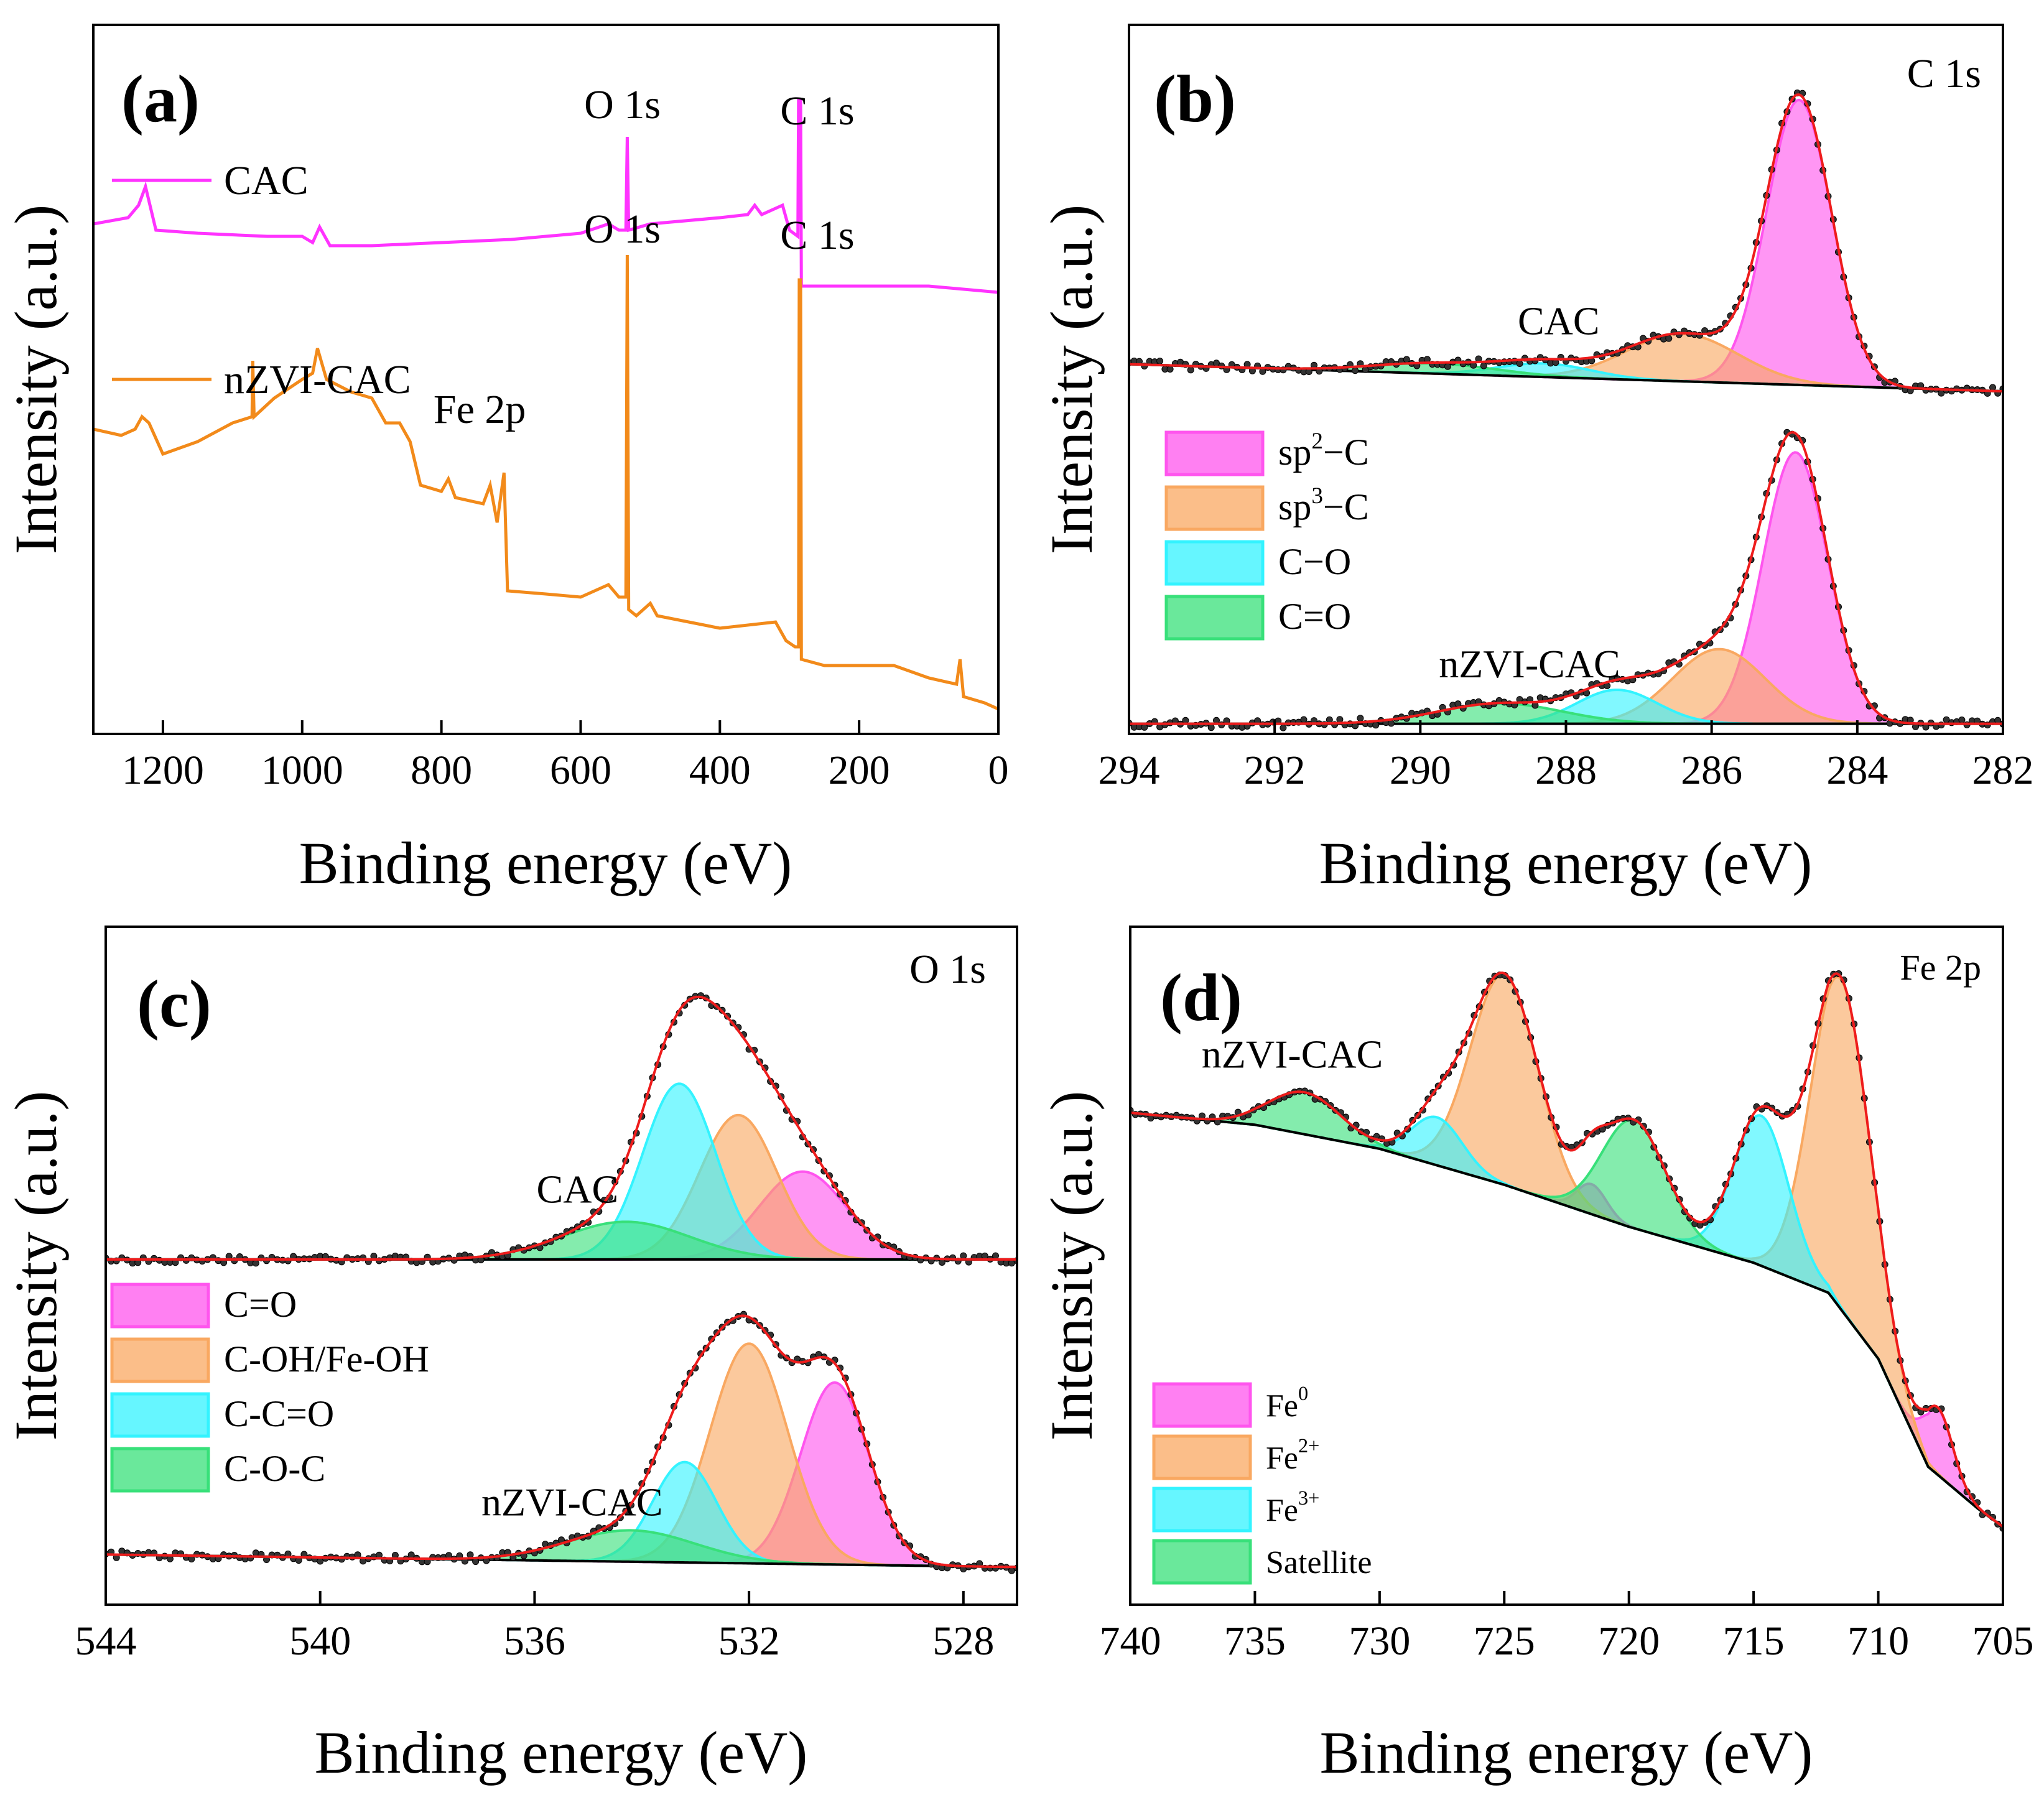 This screenshot has height=1805, width=2044. I want to click on x-tick-label: 200, so click(860, 770).